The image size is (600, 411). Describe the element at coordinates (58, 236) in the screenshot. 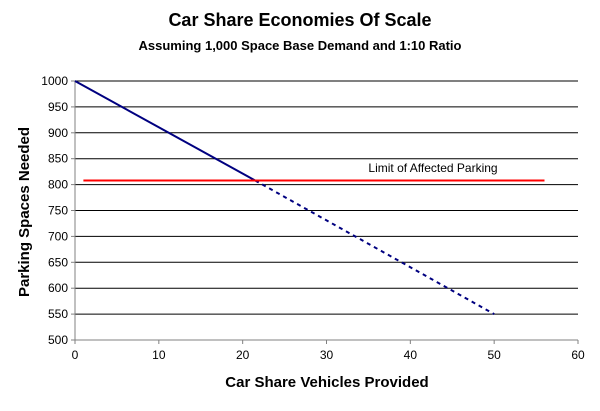

I see `y-tick-label: 700` at that location.